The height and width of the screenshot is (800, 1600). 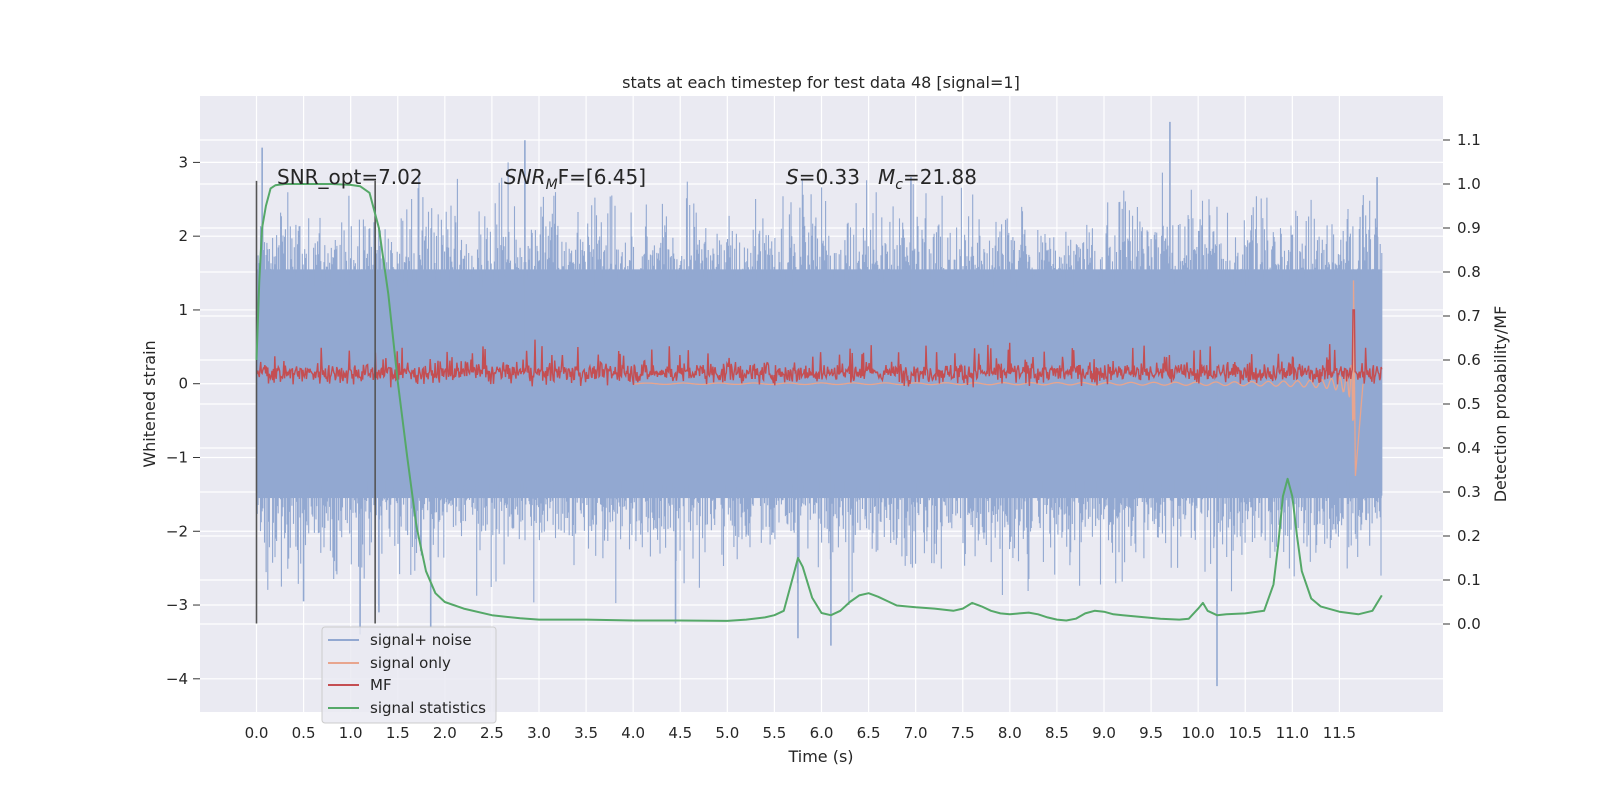 I want to click on y2-tick-label: 0.4, so click(x=1469, y=448).